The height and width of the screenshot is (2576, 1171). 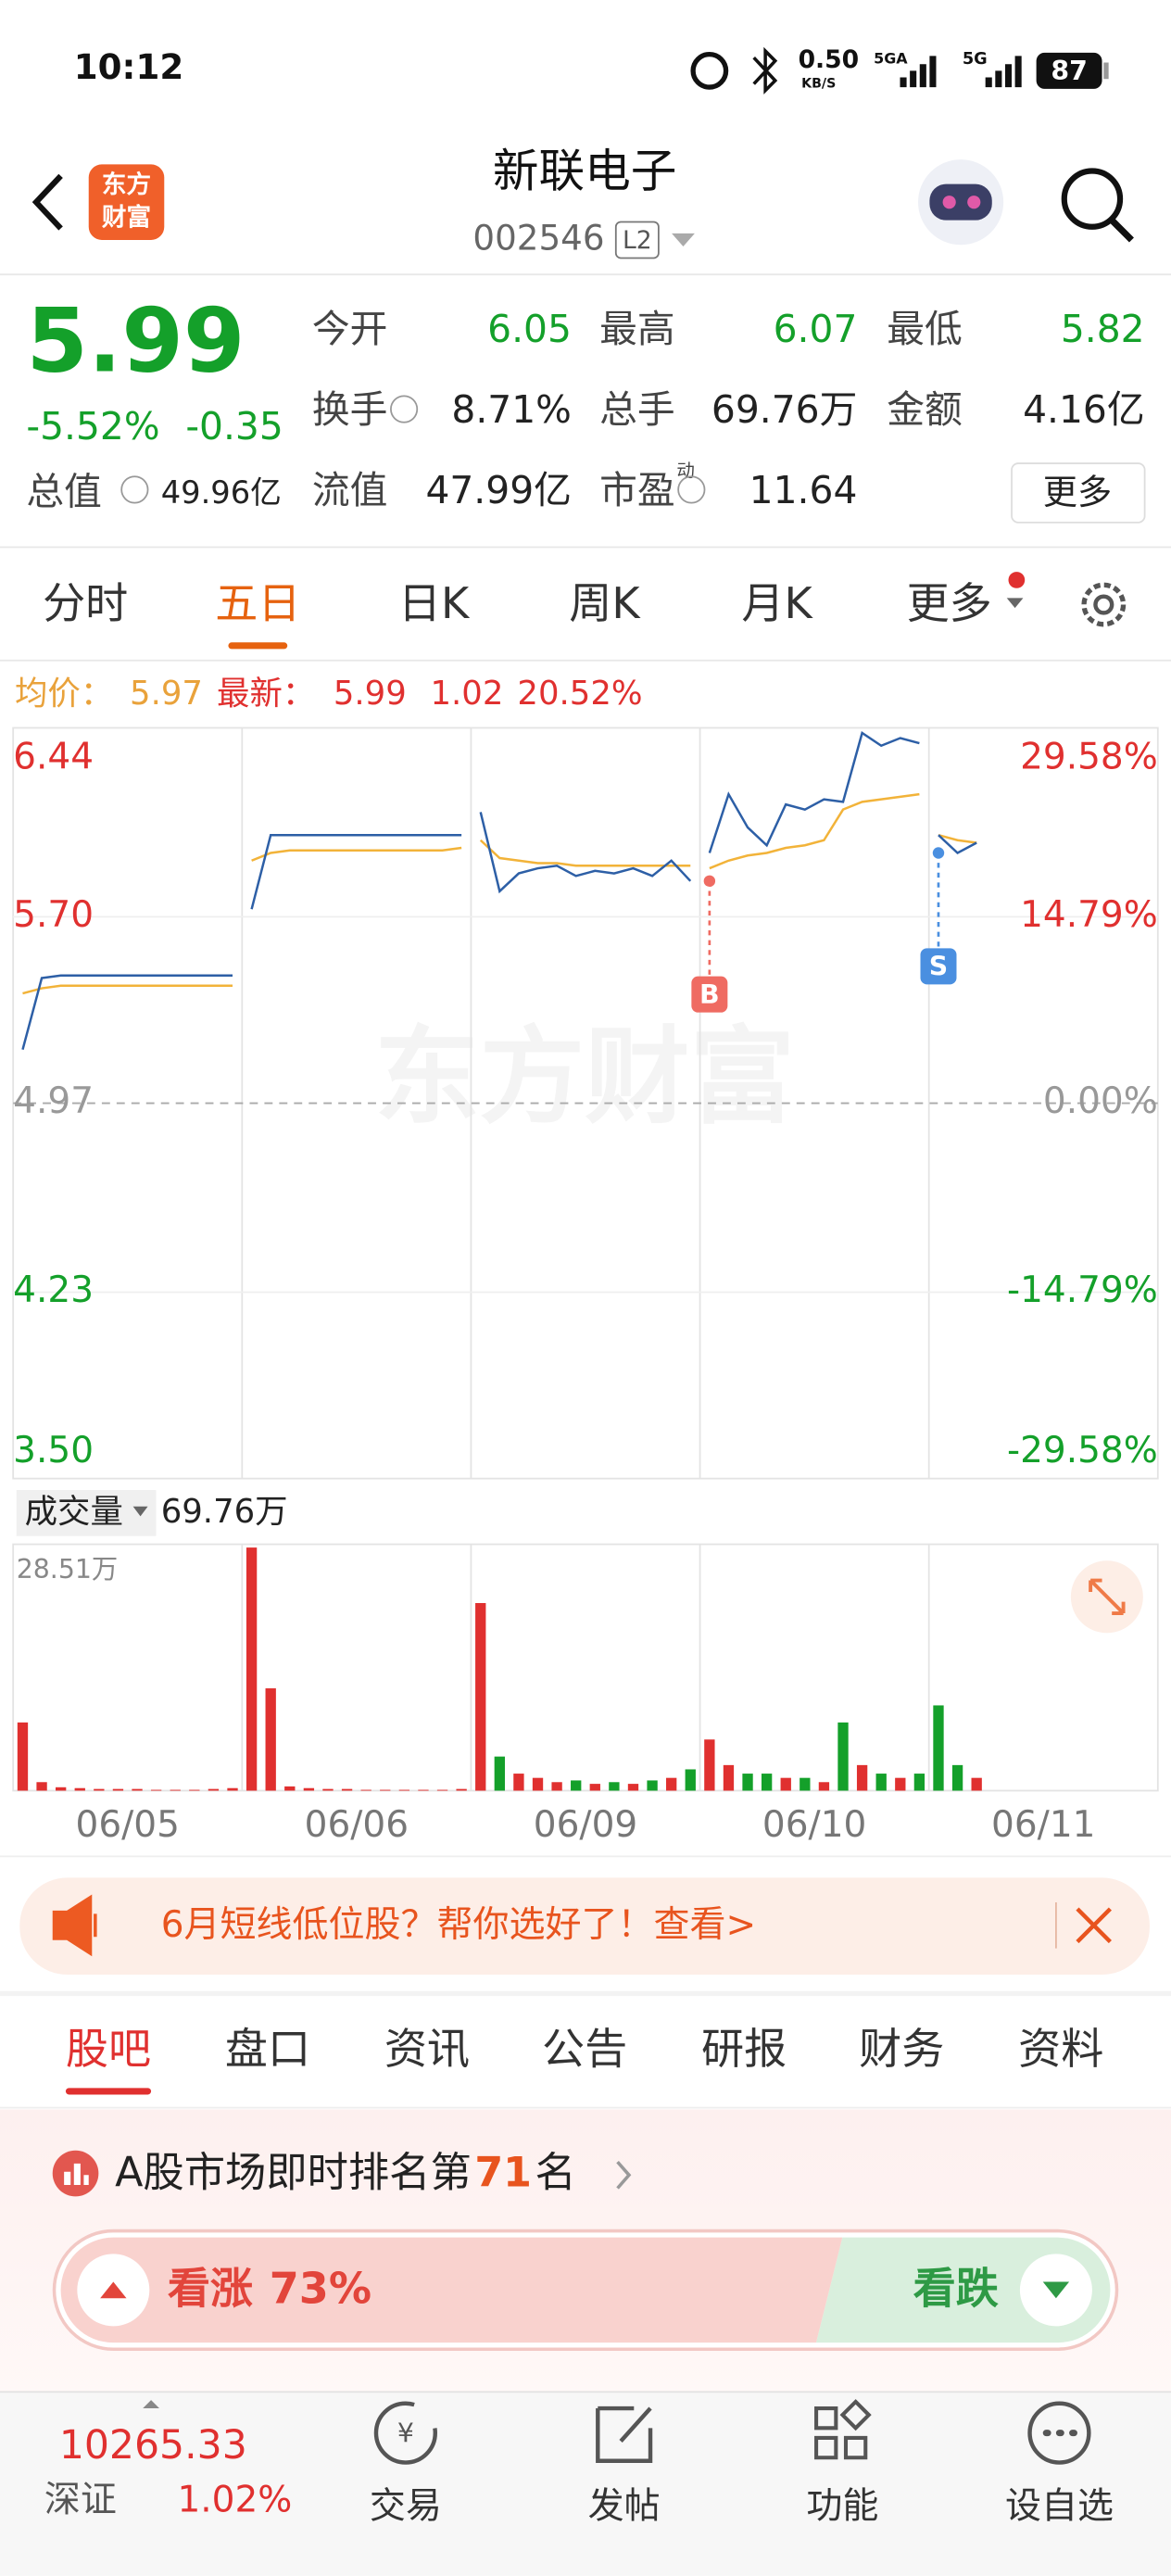 I want to click on stock-name: 新联电子, so click(x=585, y=171).